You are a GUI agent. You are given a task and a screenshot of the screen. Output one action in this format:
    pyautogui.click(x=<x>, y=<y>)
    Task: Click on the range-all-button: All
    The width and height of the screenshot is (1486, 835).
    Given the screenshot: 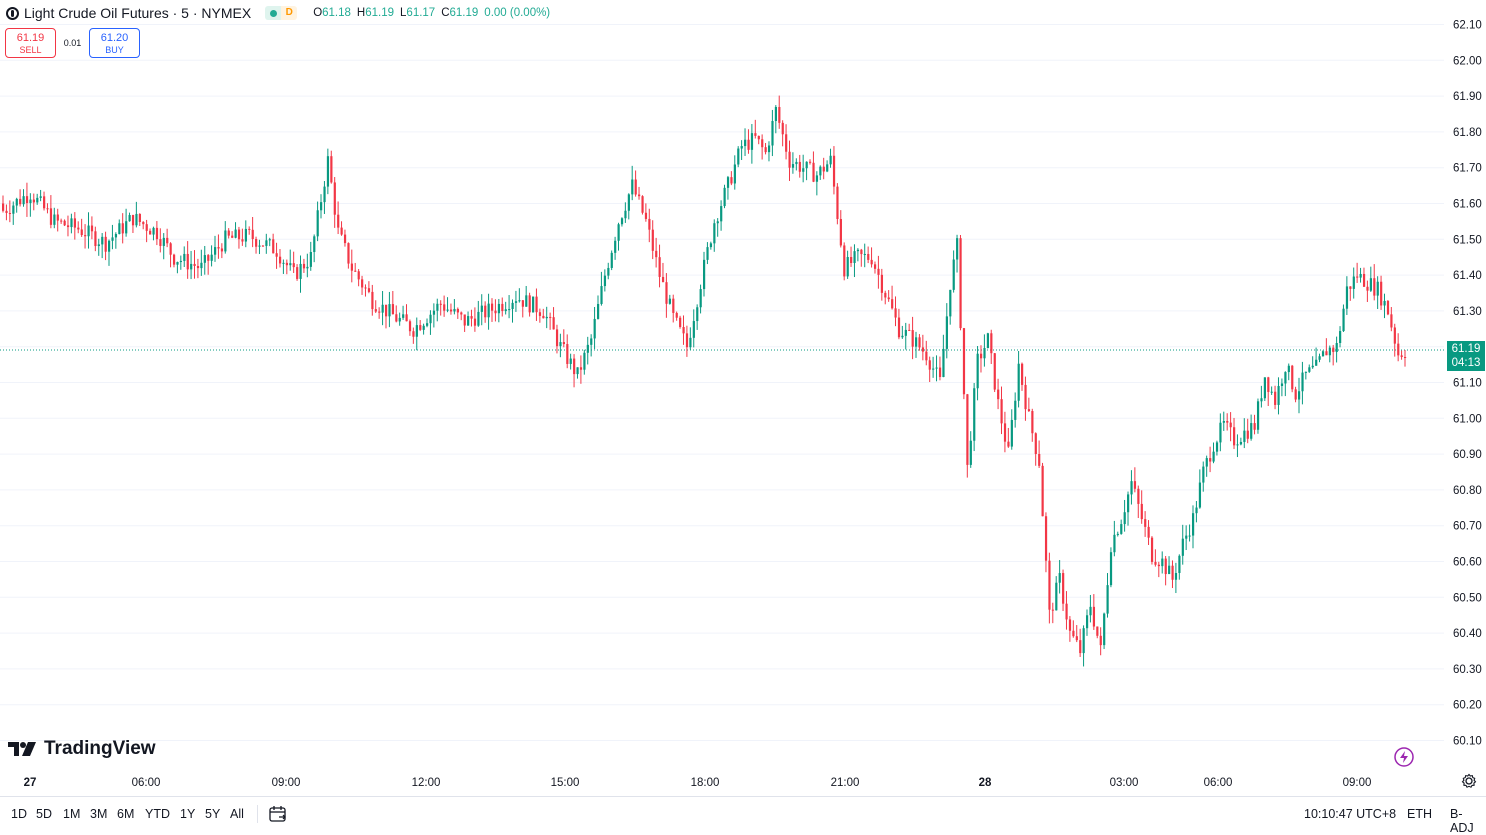 What is the action you would take?
    pyautogui.click(x=237, y=814)
    